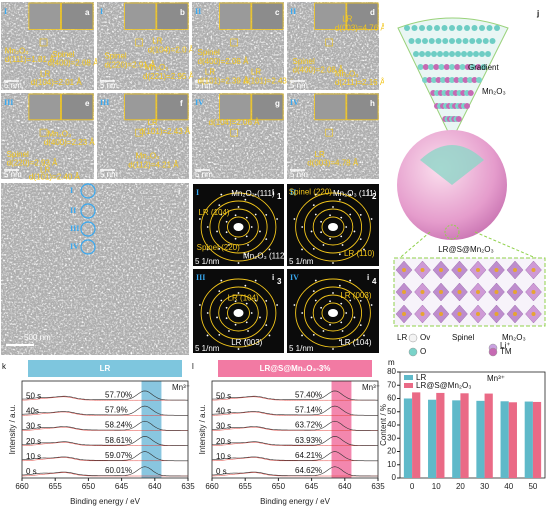  Describe the element at coordinates (391, 398) in the screenshot. I see `y-tick-label: 60` at that location.